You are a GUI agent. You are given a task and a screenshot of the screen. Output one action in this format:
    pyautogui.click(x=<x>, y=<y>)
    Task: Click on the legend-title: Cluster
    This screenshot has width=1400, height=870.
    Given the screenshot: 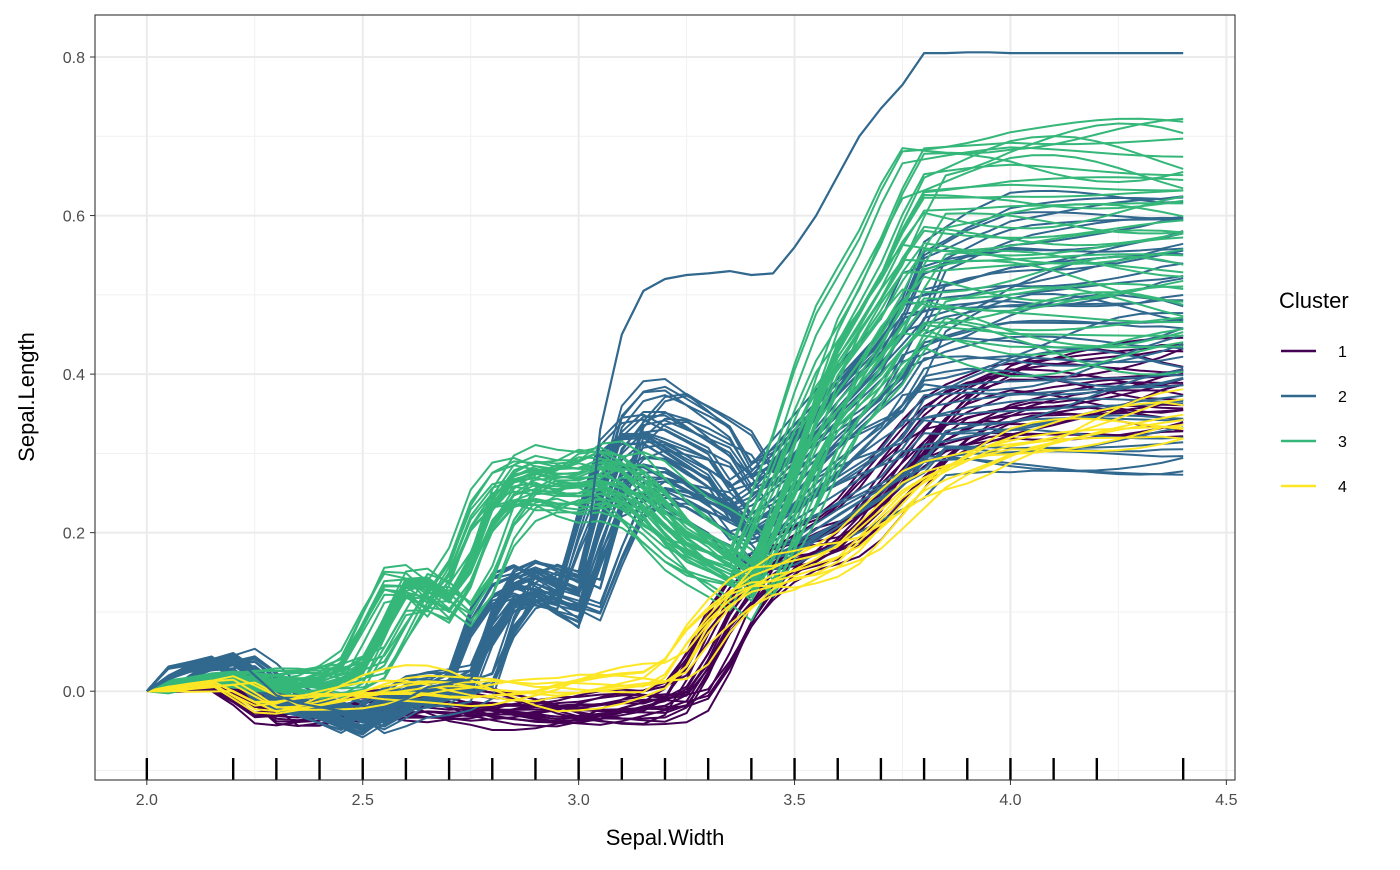 What is the action you would take?
    pyautogui.click(x=1314, y=300)
    